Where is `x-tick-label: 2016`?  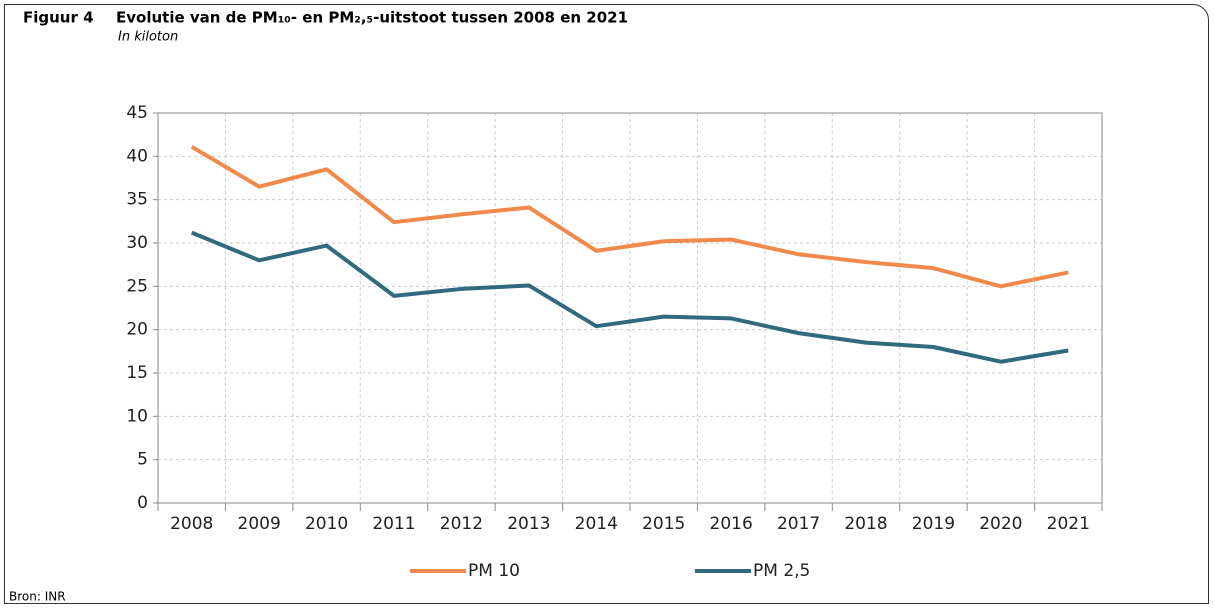 x-tick-label: 2016 is located at coordinates (731, 524).